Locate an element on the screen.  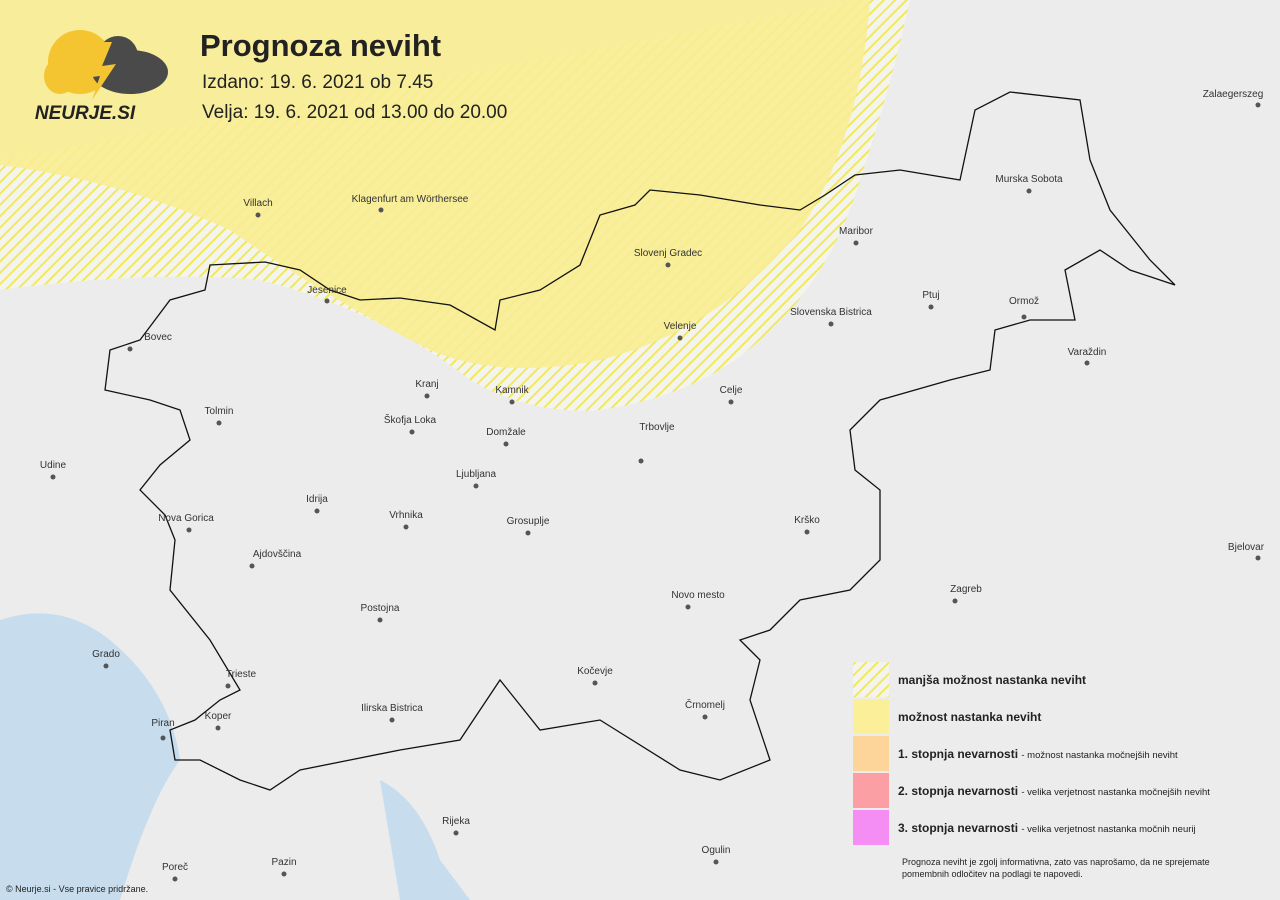
city-label: Krško is located at coordinates (807, 520).